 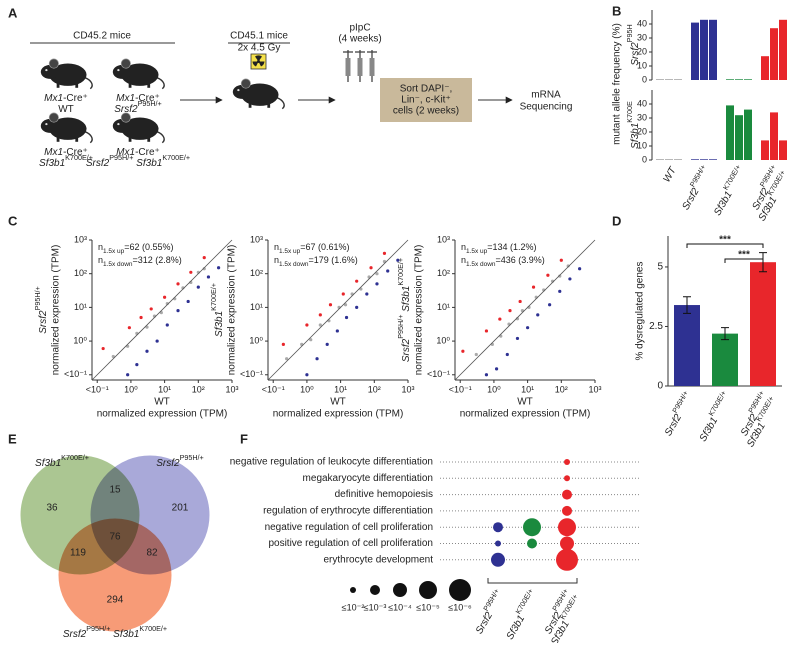 What do you see at coordinates (118, 264) in the screenshot?
I see `text-part: 1.5x down` at bounding box center [118, 264].